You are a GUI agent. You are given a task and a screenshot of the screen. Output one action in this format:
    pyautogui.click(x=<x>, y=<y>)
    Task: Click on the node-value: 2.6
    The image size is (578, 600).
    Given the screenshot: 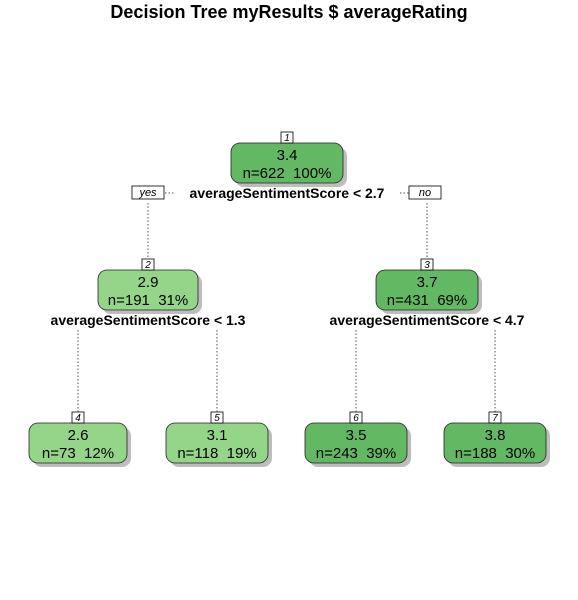 What is the action you would take?
    pyautogui.click(x=78, y=435)
    